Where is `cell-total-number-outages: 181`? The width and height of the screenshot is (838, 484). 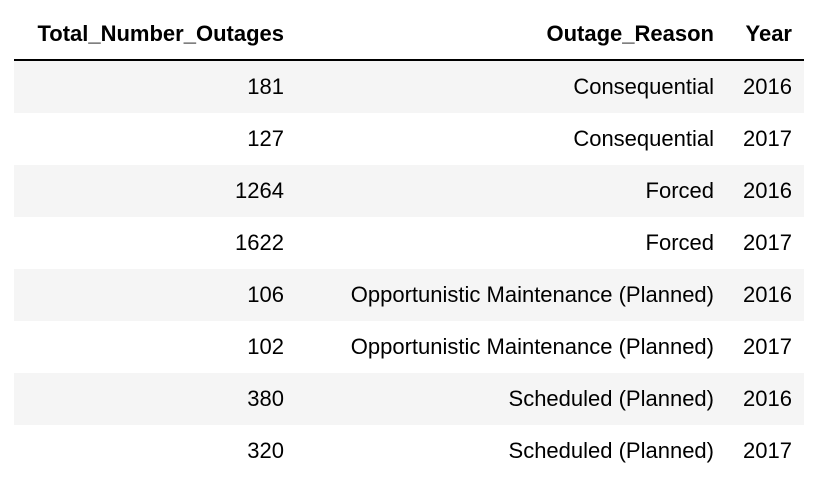
cell-total-number-outages: 181 is located at coordinates (155, 86).